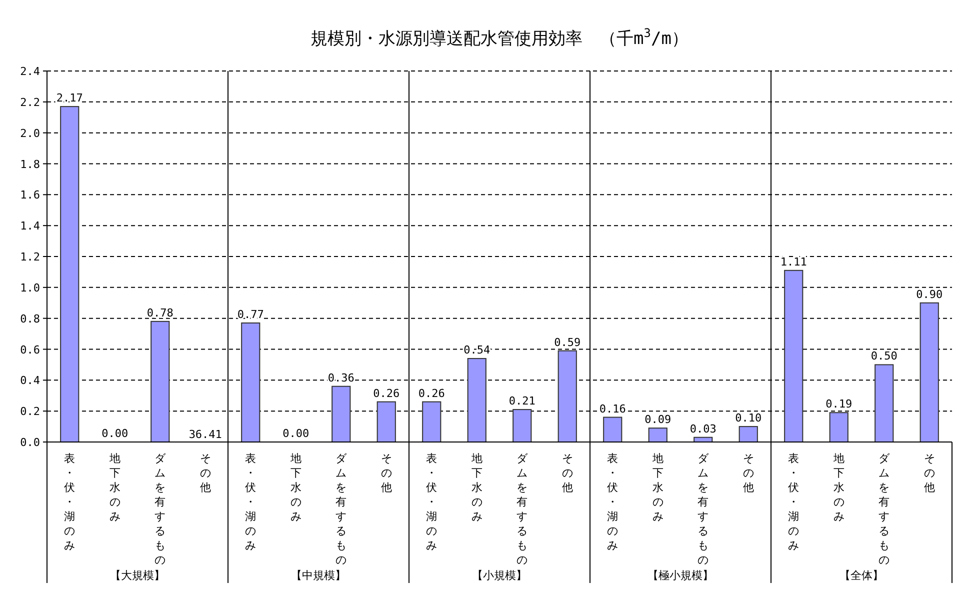 This screenshot has height=603, width=970. Describe the element at coordinates (250, 314) in the screenshot. I see `data-label: 0.77` at that location.